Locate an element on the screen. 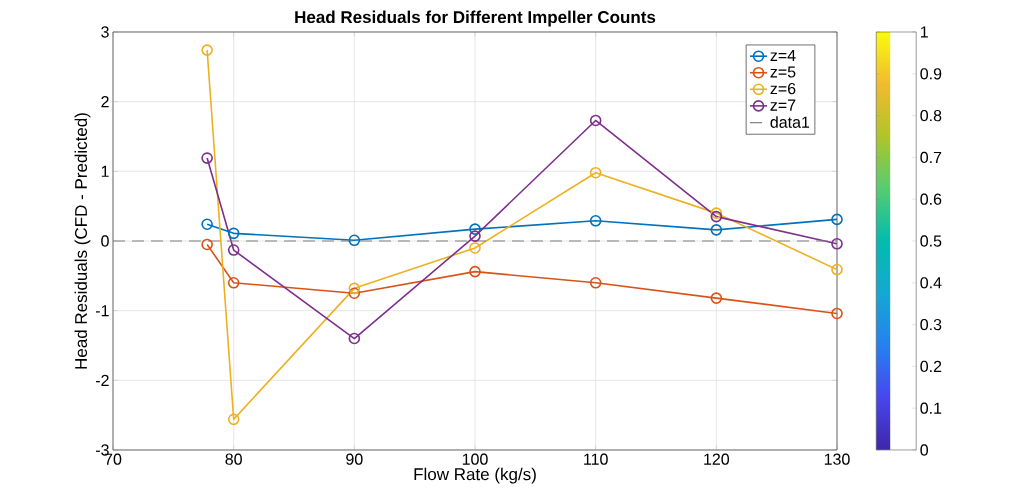 Image resolution: width=1019 pixels, height=502 pixels. color-bar-label: 0.9 is located at coordinates (931, 74).